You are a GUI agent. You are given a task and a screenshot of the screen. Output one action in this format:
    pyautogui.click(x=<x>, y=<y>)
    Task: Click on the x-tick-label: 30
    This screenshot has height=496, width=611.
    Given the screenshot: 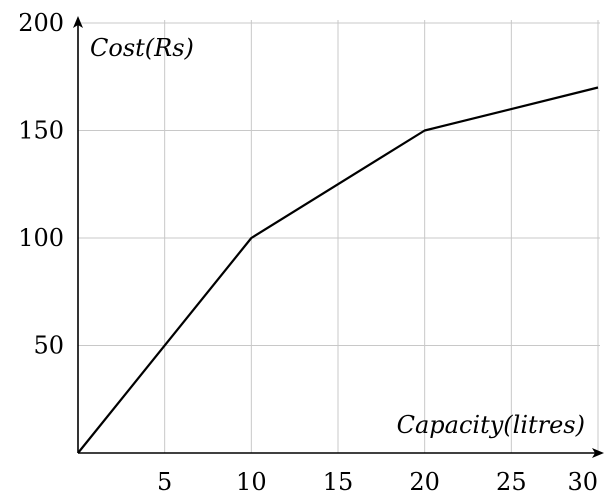 What is the action you would take?
    pyautogui.click(x=582, y=482)
    